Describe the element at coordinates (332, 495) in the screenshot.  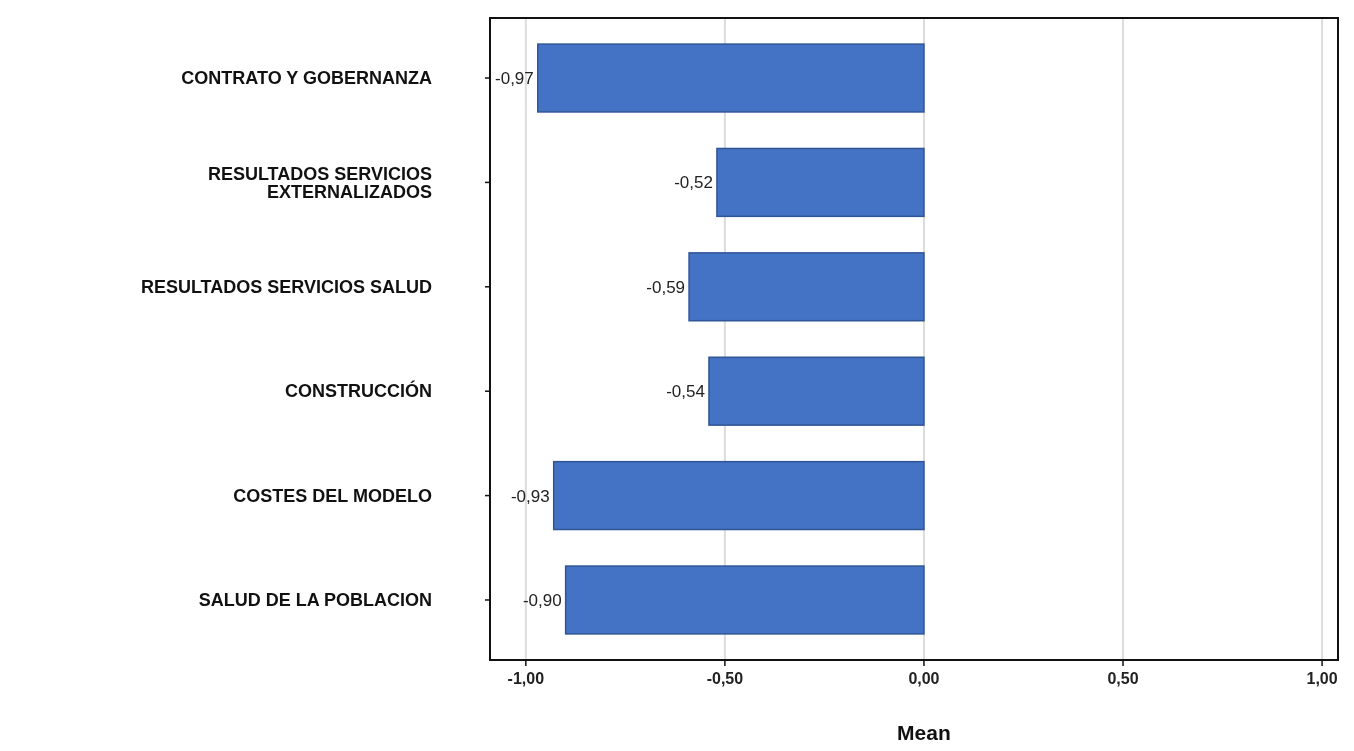
I see `y-tick-label: COSTES DEL MODELO` at that location.